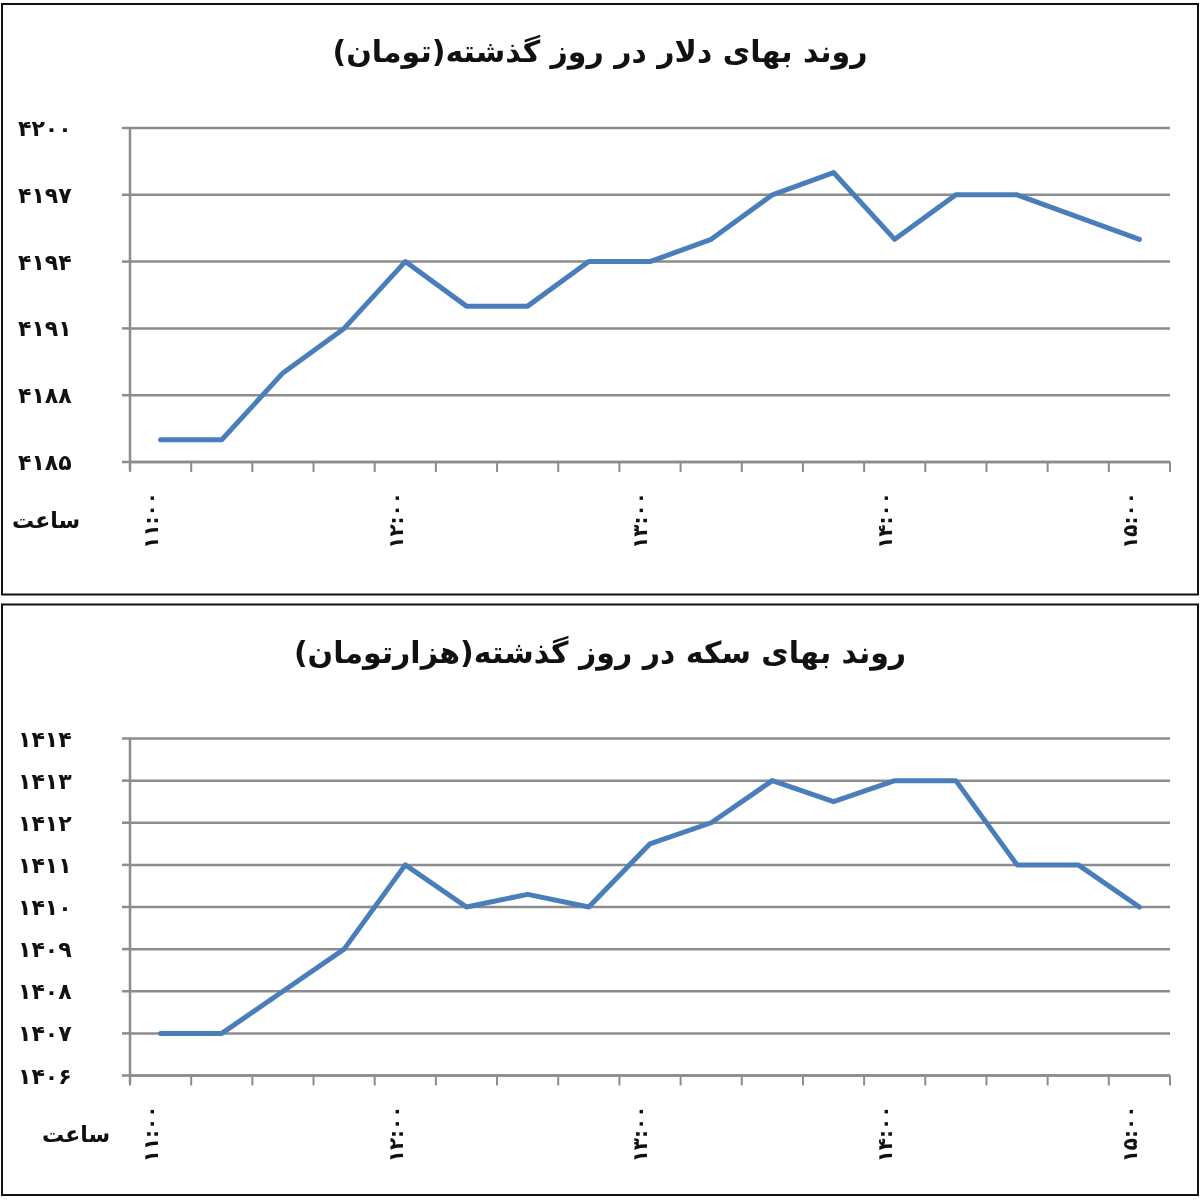  I want to click on y-tick-label: ۱۴۱۰, so click(45, 907).